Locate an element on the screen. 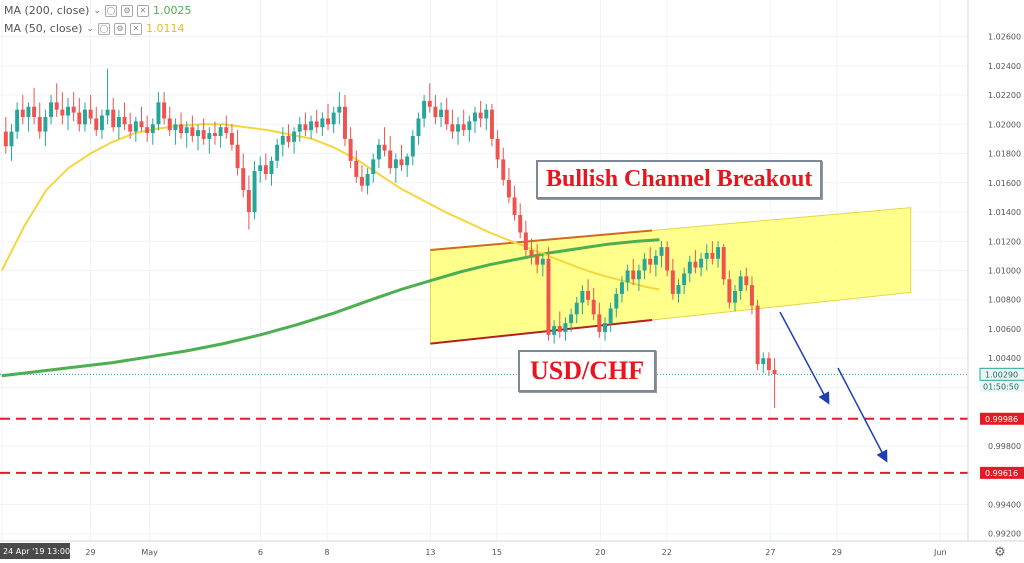 The image size is (1024, 563). time-axis: 24 Apr '19 13:00 29 May 6 8 13 15 20 22 27 29 Jun ⚙ is located at coordinates (512, 551).